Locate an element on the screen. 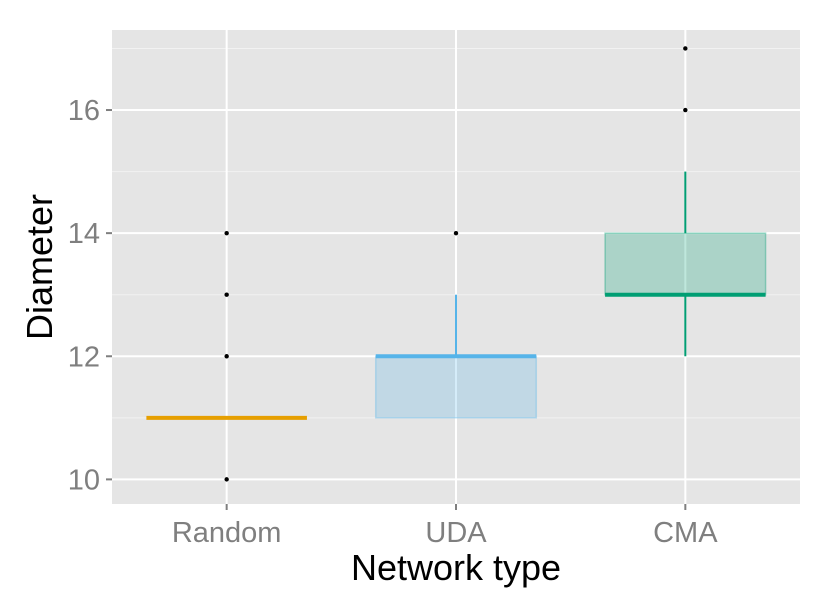  x-axis-ticks: Random UDA CMA is located at coordinates (445, 526).